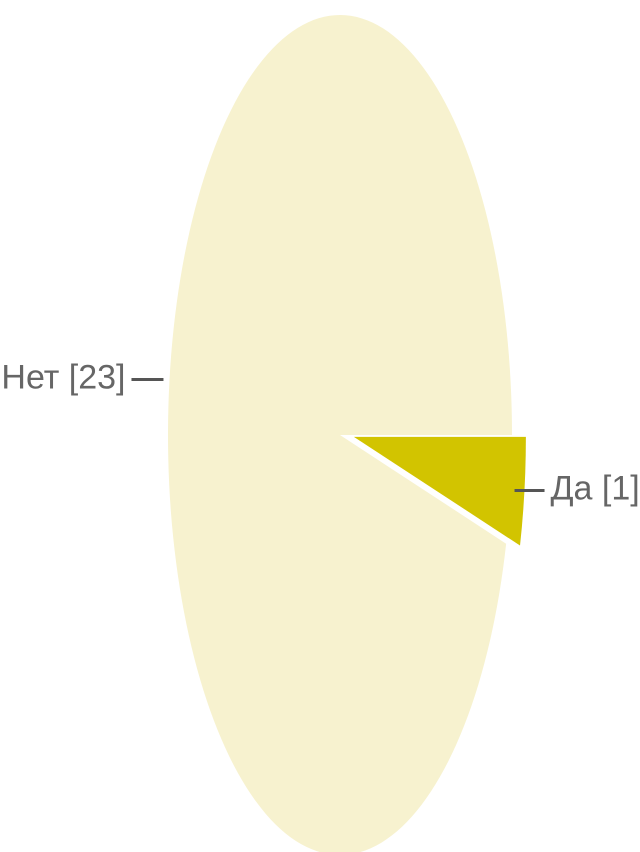 The width and height of the screenshot is (640, 852). I want to click on slice-label: Нет [23], so click(63, 378).